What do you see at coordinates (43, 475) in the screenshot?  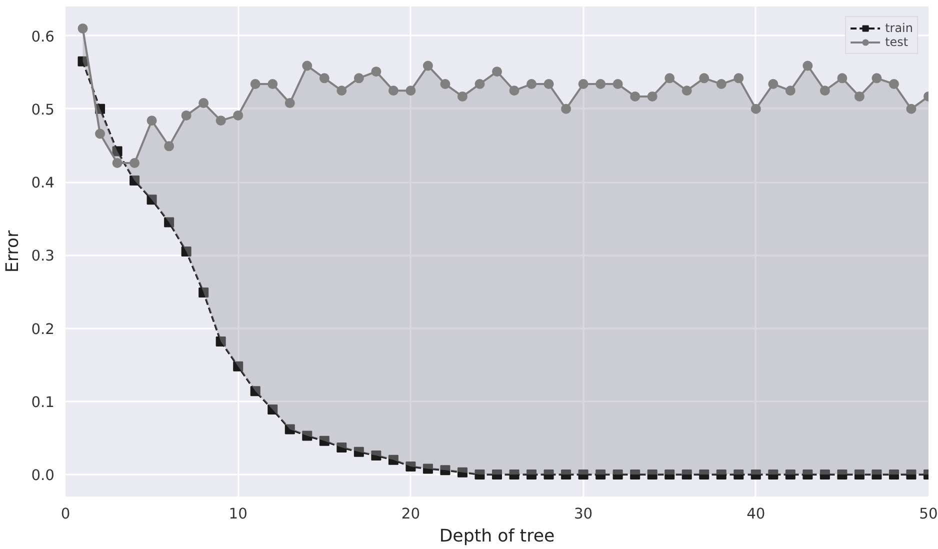 I see `y-tick-label: 0.0` at bounding box center [43, 475].